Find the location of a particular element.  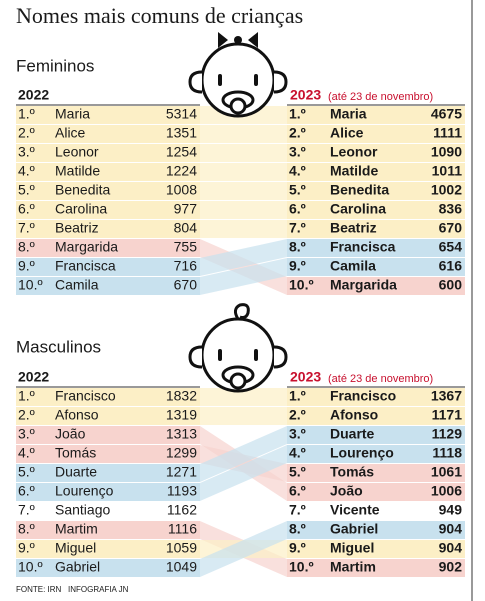

count: 1118 is located at coordinates (447, 453).